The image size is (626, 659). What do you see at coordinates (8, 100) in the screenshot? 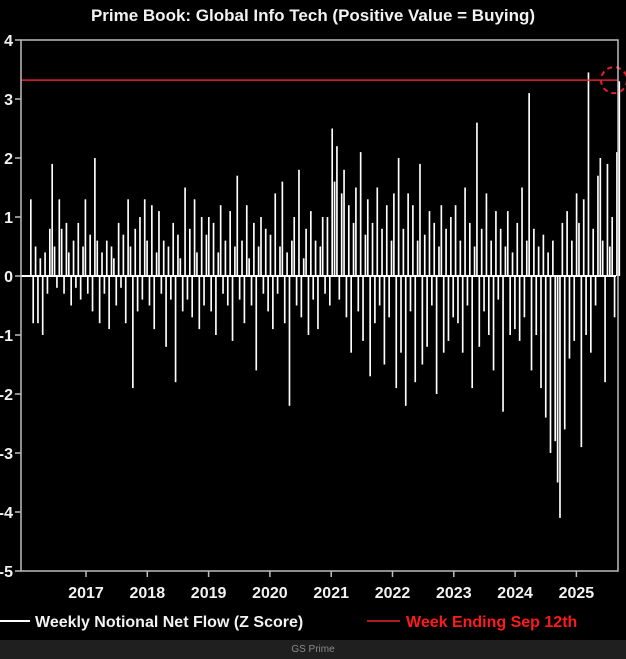
I see `y-tick-label: 3` at bounding box center [8, 100].